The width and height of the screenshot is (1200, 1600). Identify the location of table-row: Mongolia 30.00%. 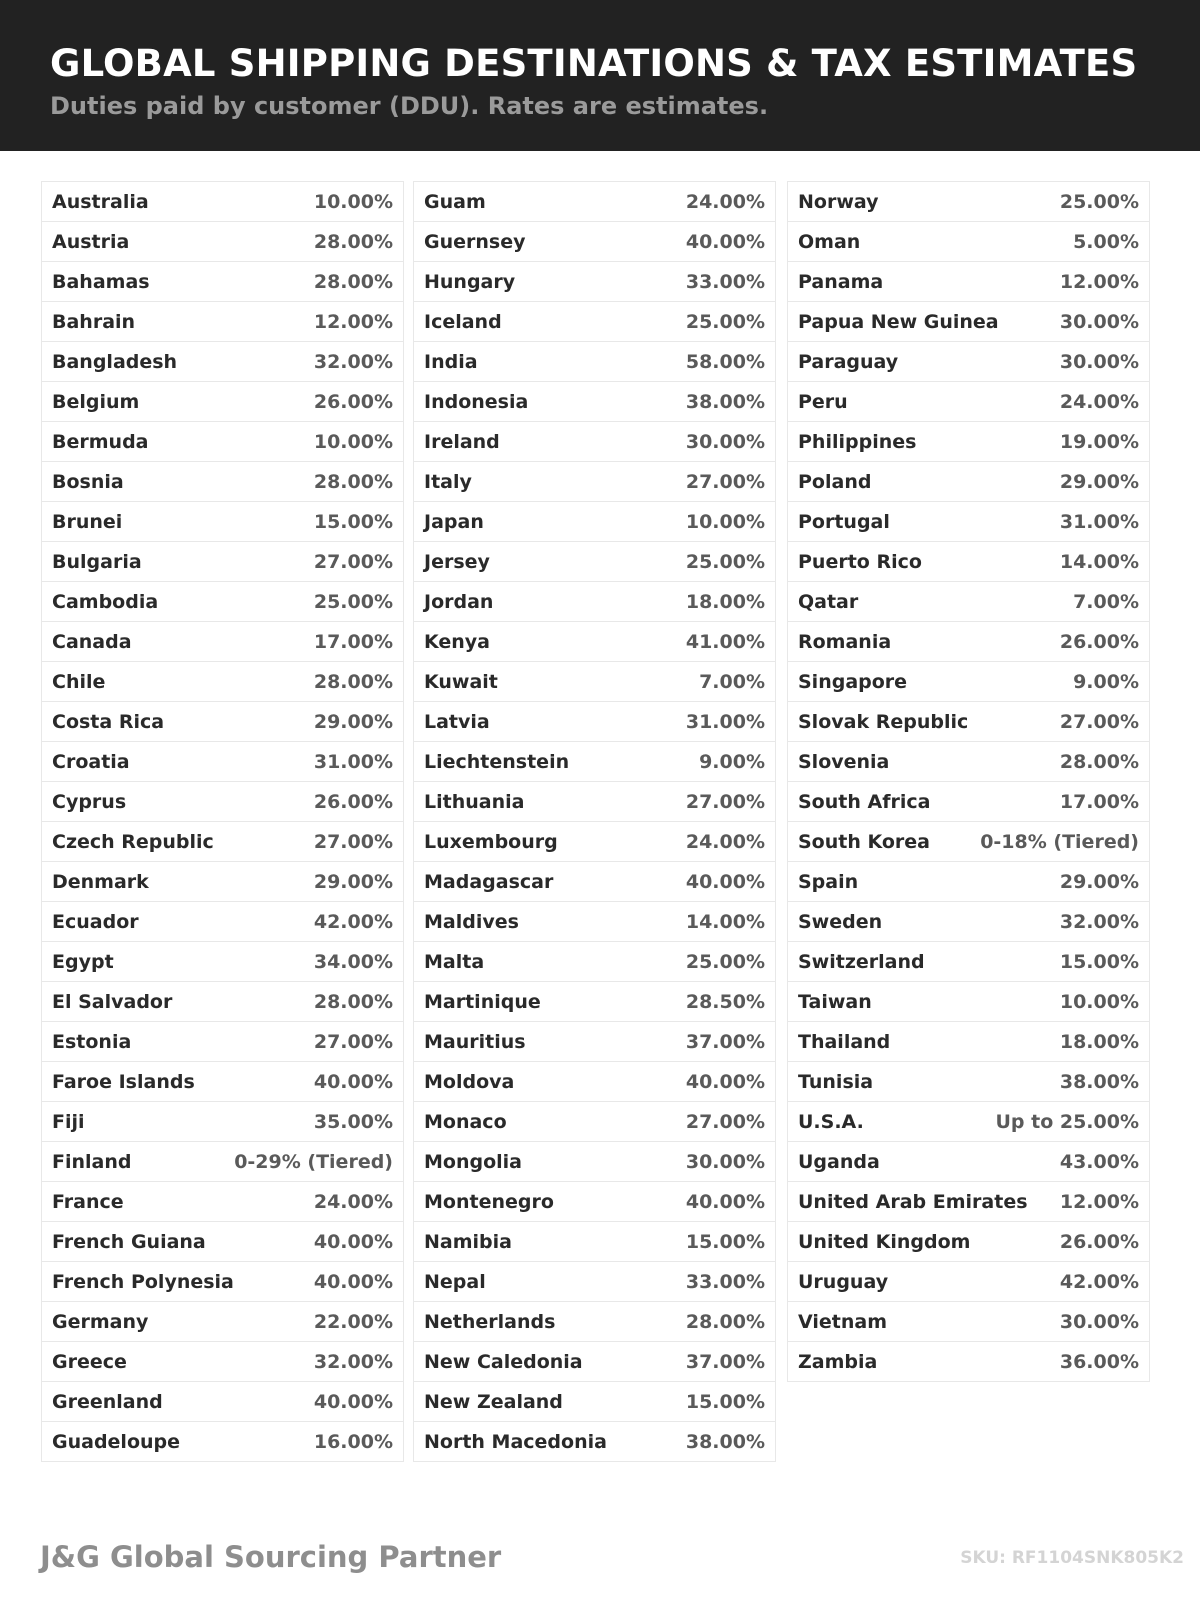
(594, 1162).